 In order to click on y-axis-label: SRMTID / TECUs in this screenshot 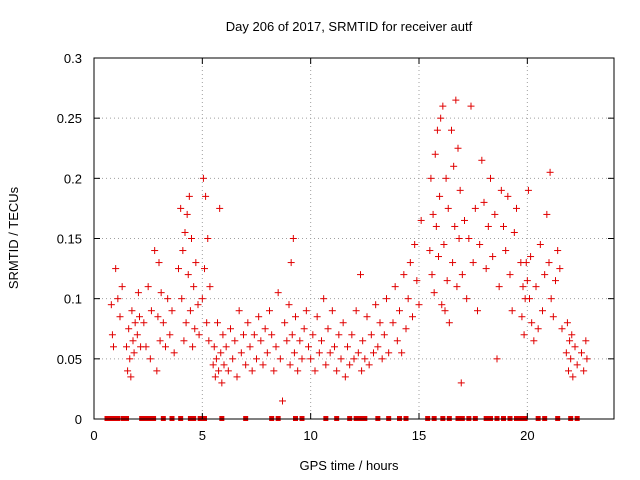, I will do `click(13, 237)`.